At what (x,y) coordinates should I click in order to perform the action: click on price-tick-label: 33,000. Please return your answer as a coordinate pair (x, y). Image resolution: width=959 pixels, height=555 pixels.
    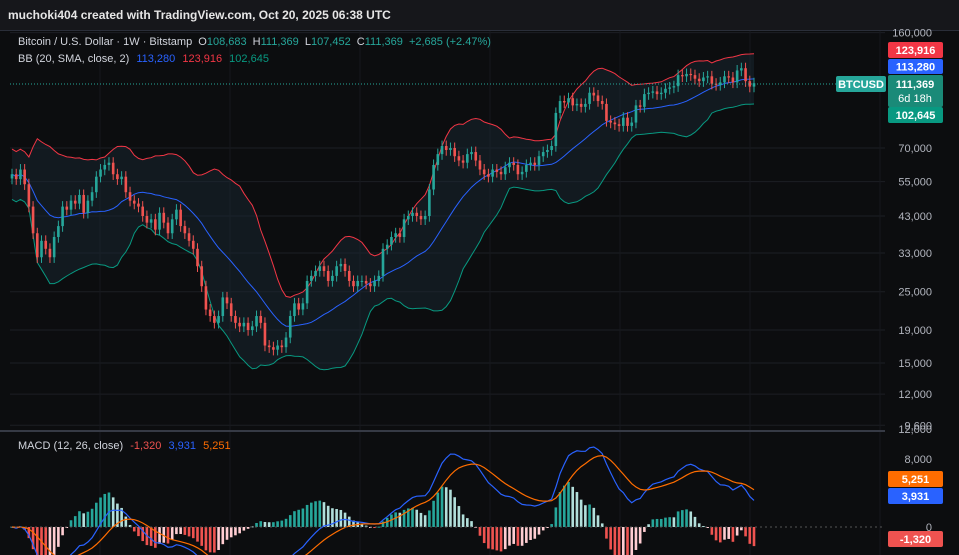
    Looking at the image, I should click on (915, 254).